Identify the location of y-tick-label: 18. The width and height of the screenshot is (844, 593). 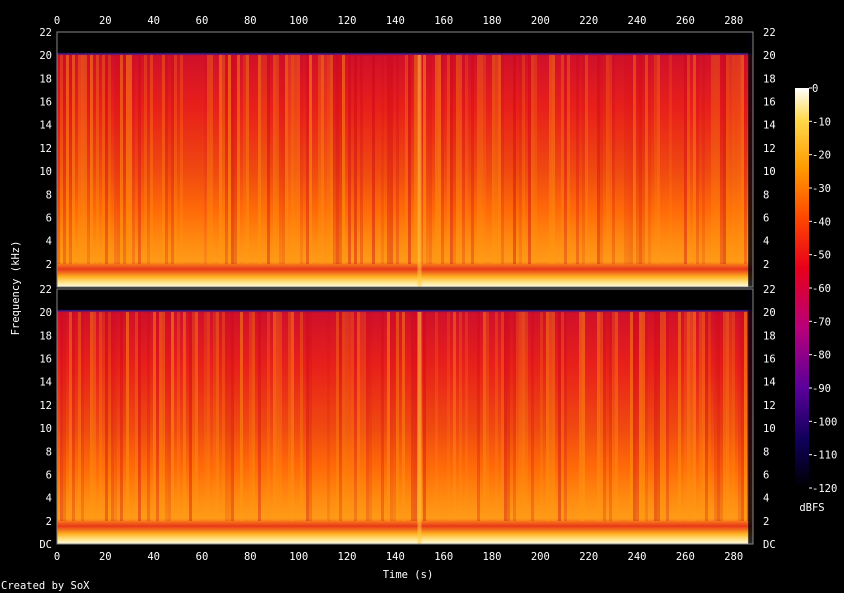
(769, 79).